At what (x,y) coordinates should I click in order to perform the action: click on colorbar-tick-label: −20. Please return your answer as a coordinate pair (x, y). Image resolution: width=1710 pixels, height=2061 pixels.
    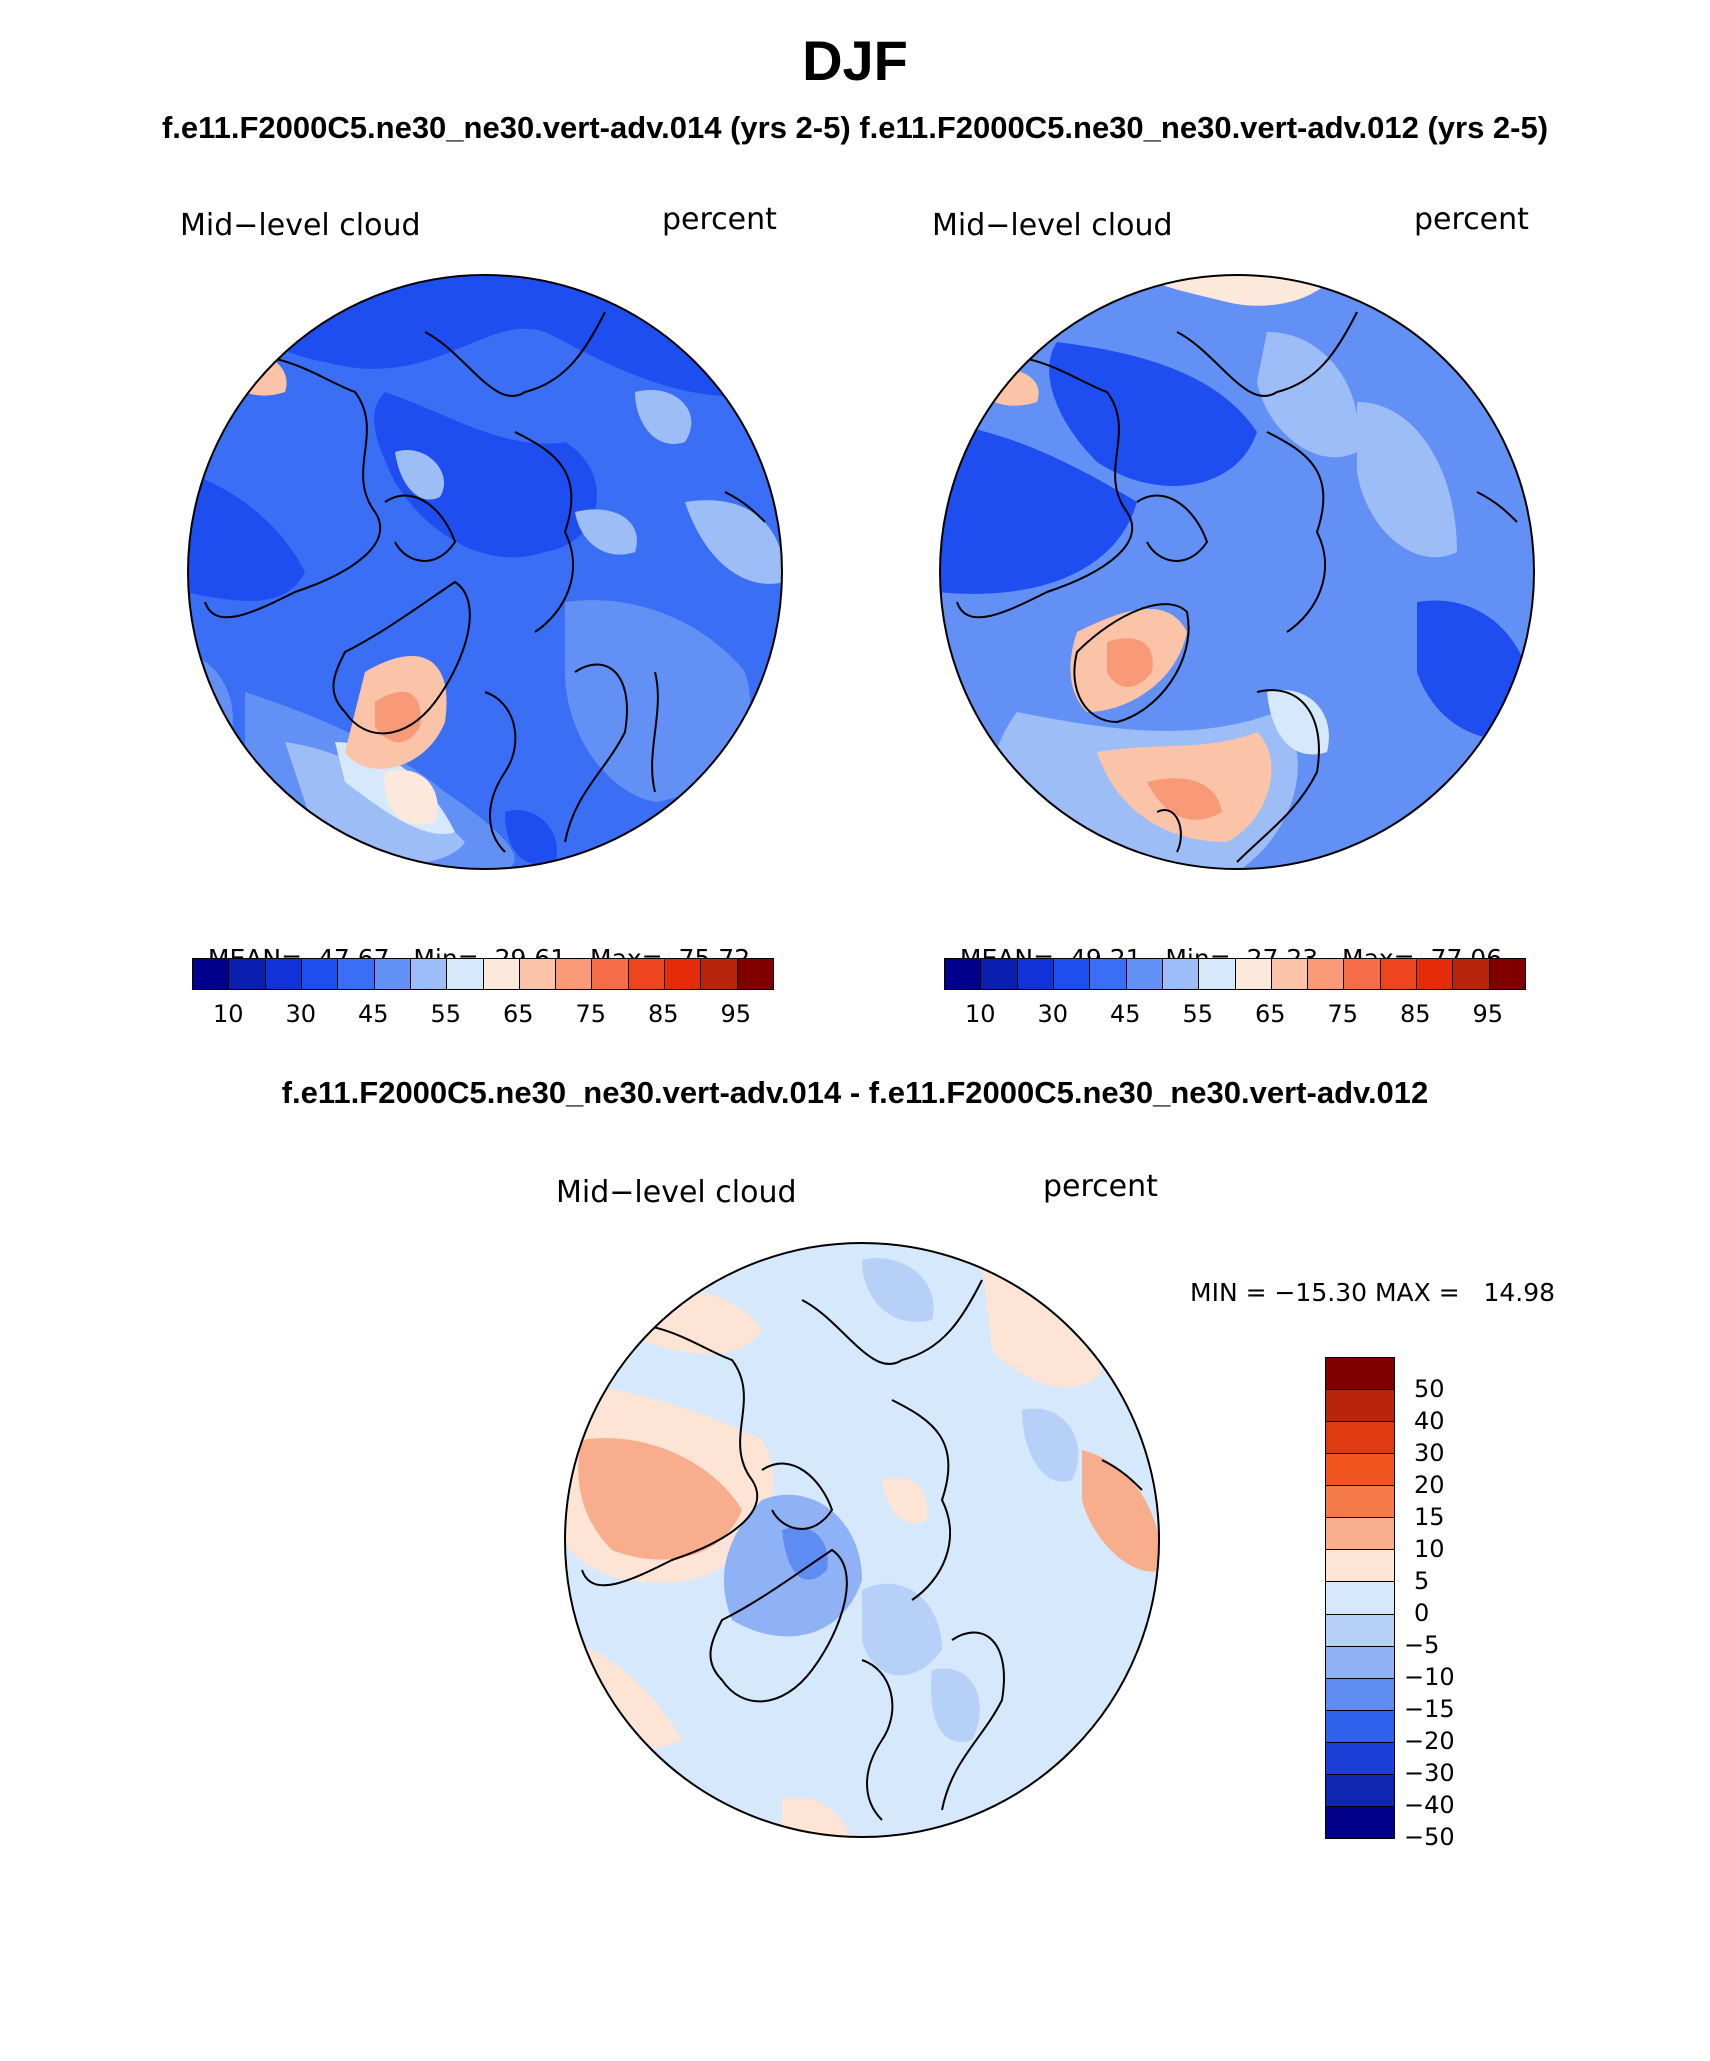
    Looking at the image, I should click on (1429, 1741).